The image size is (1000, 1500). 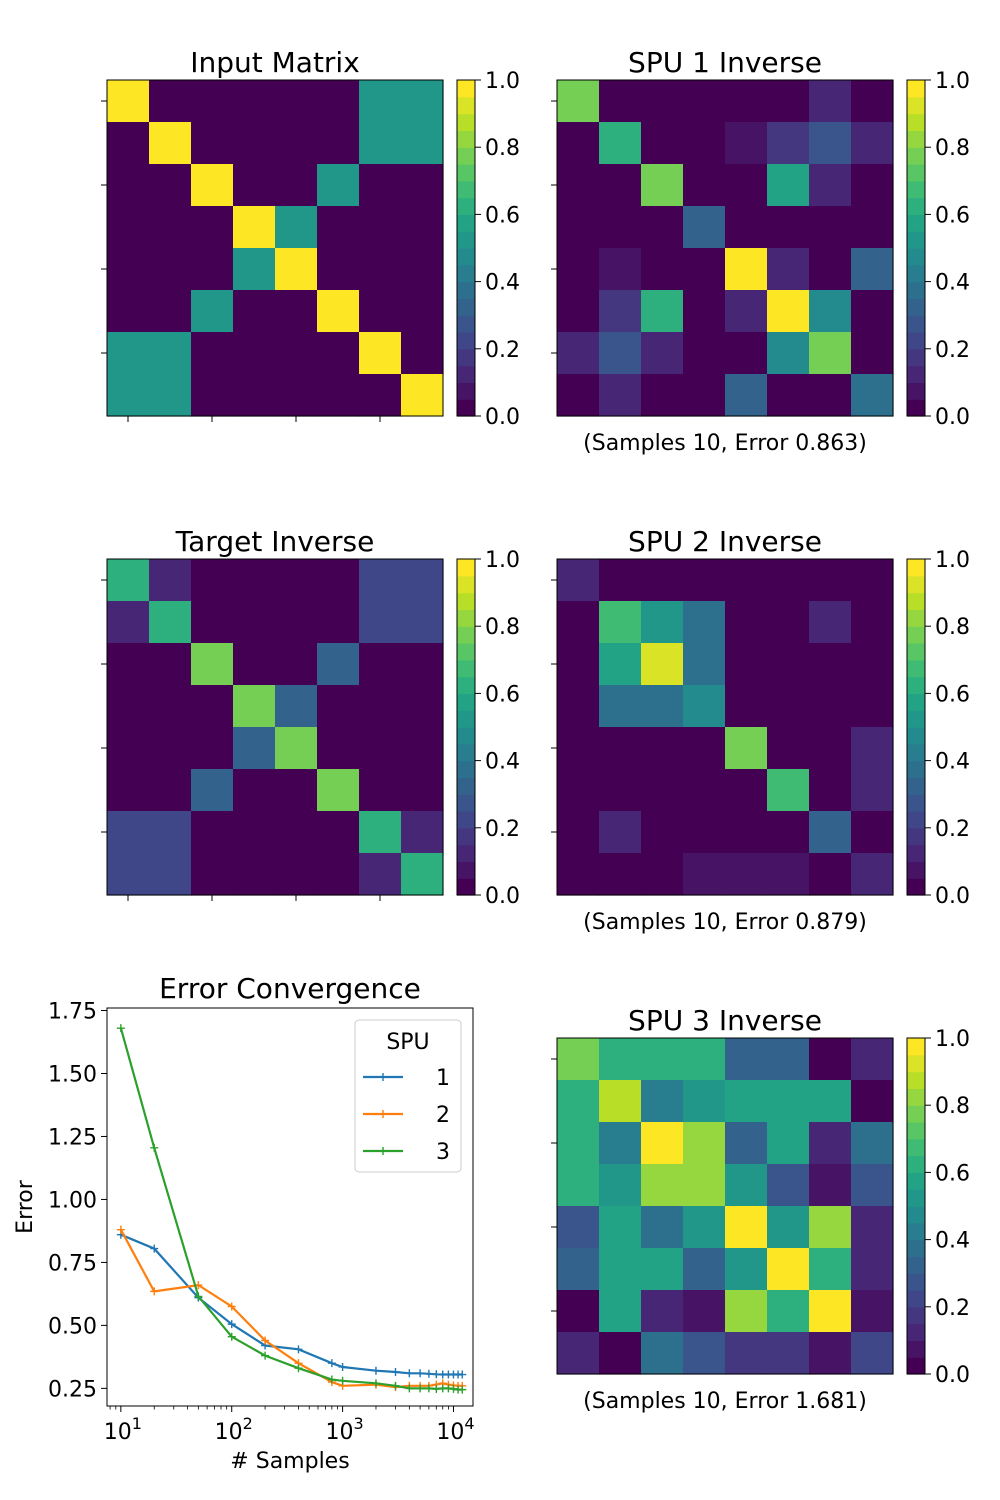 I want to click on legend-label: 1, so click(x=443, y=1078).